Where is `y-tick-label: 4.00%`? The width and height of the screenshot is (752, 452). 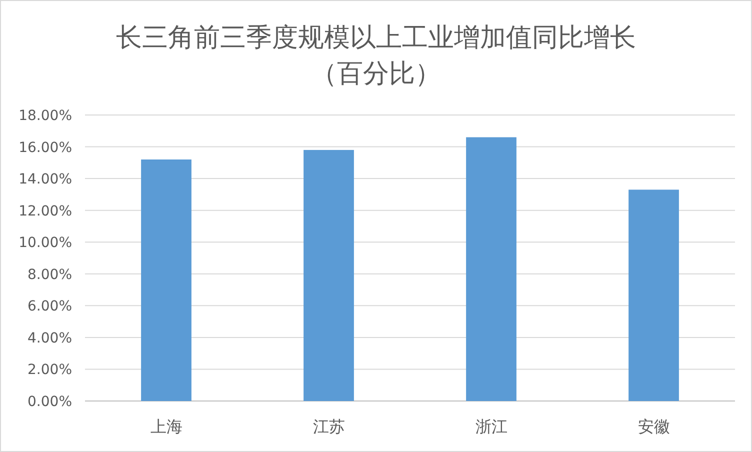
y-tick-label: 4.00% is located at coordinates (50, 338).